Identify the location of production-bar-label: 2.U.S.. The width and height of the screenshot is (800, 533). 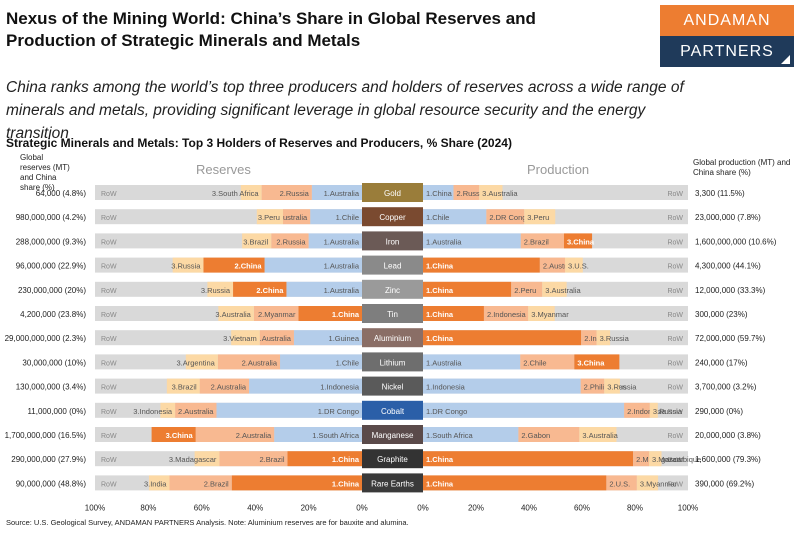
(619, 483).